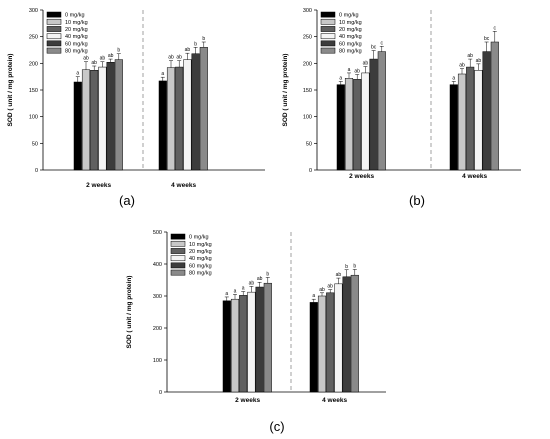 The image size is (550, 439). I want to click on legend-entry: 40 mg/kg, so click(200, 259).